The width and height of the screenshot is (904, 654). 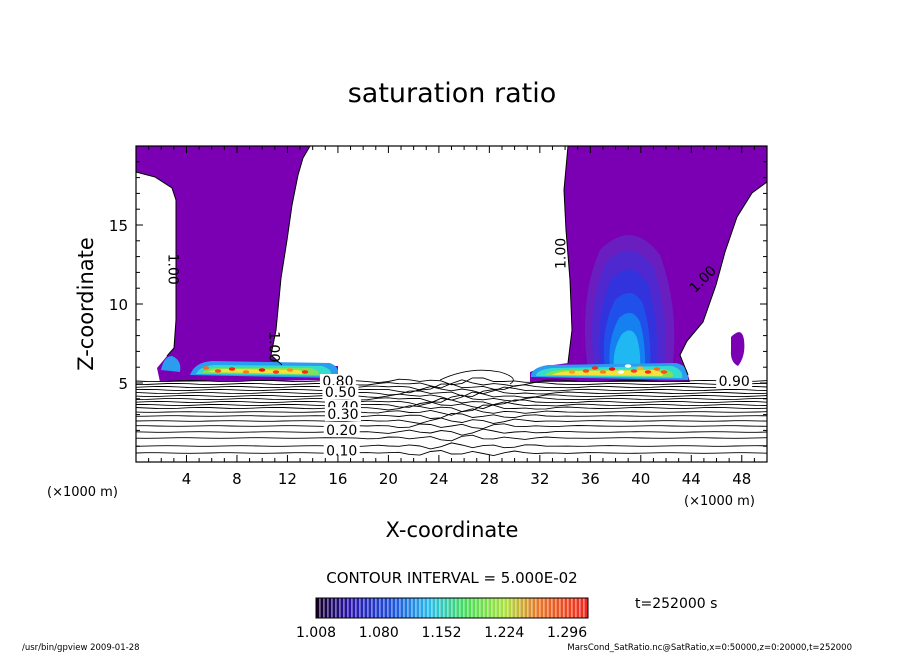 What do you see at coordinates (187, 479) in the screenshot?
I see `x-tick-label-4: 4` at bounding box center [187, 479].